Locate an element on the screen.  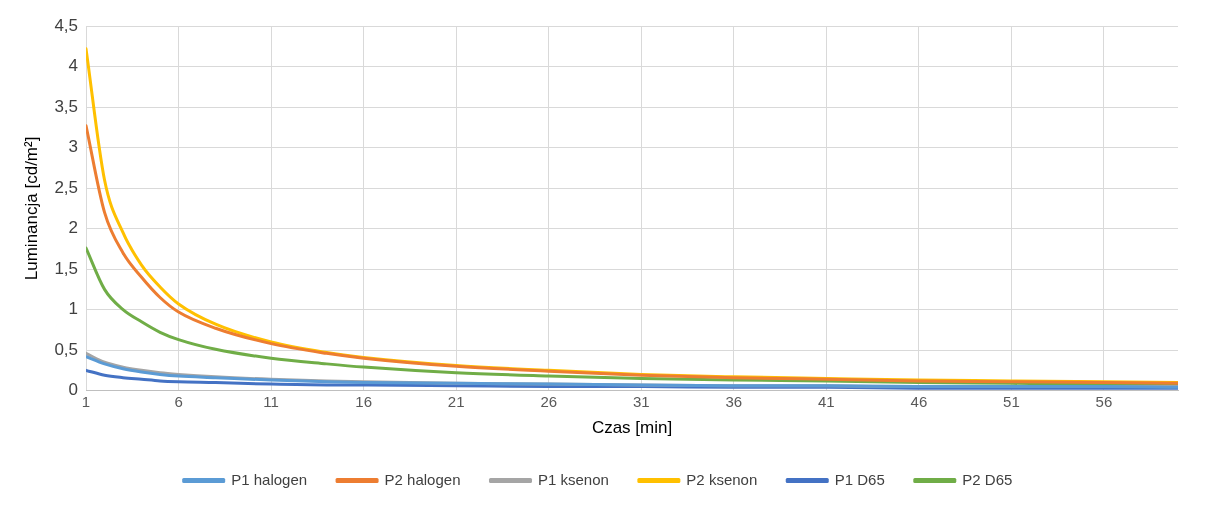
legend-label: P1 ksenon is located at coordinates (573, 479).